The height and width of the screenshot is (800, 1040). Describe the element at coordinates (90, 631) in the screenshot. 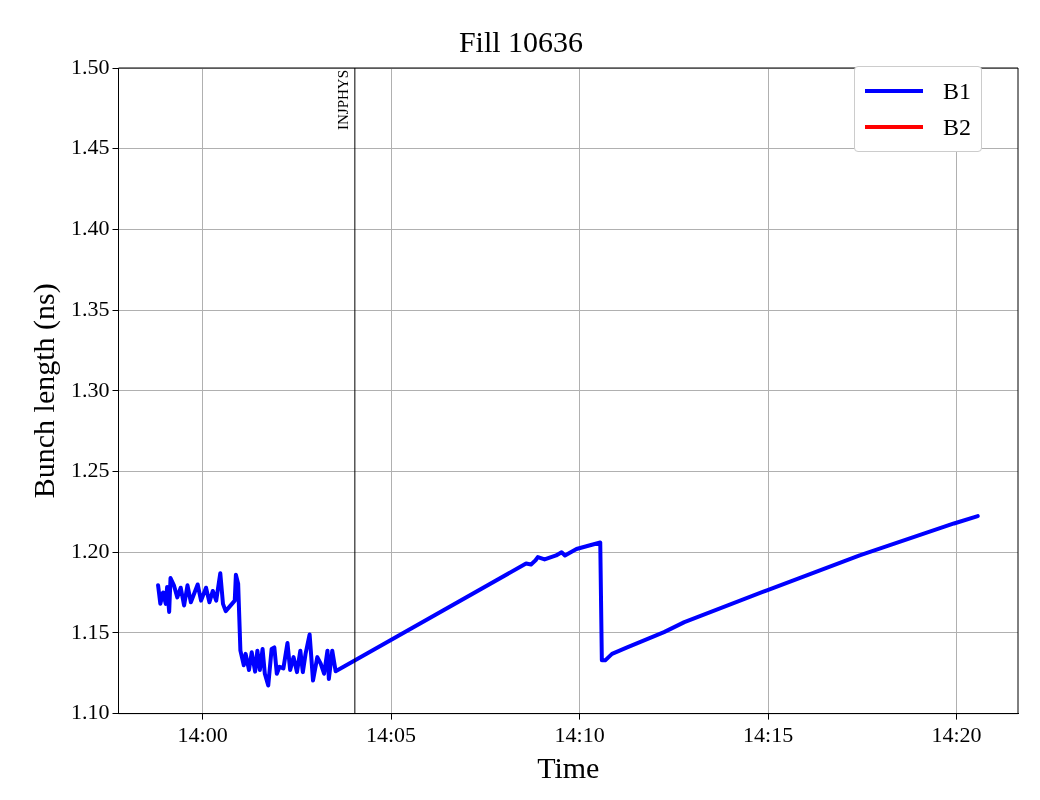

I see `y-tick-label: 1.15` at that location.